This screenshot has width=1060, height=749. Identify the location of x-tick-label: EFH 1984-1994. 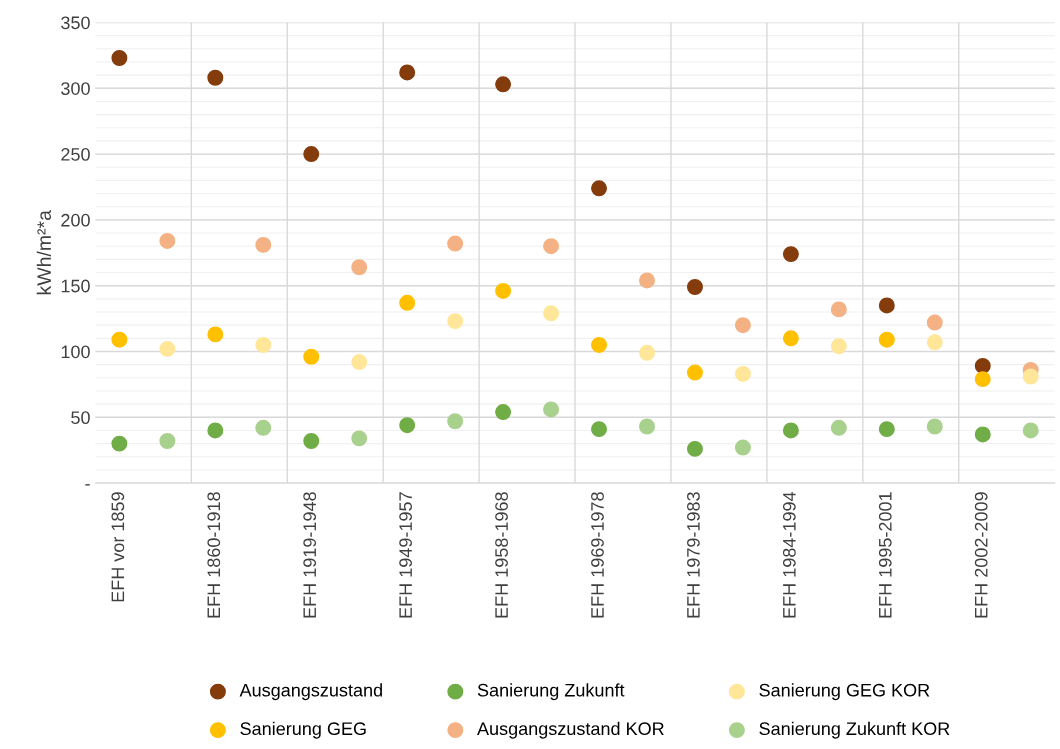
(789, 554).